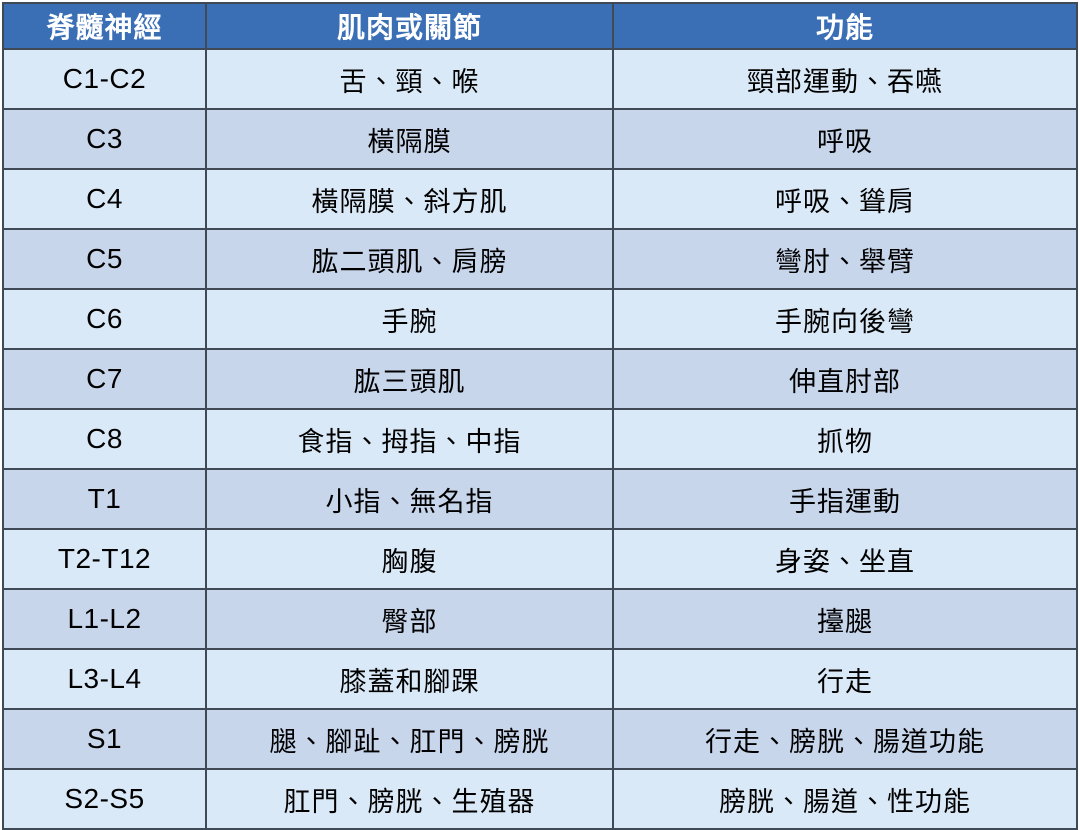  Describe the element at coordinates (104, 379) in the screenshot. I see `cell-nerve-level: C7` at that location.